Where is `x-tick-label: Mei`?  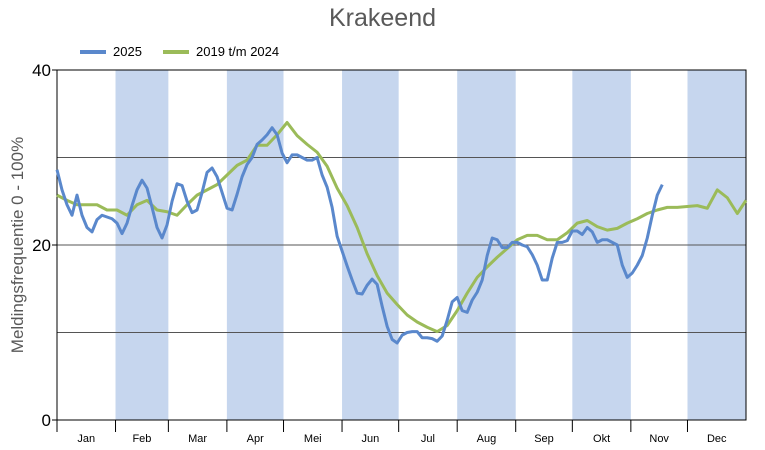
x-tick-label: Mei is located at coordinates (313, 439).